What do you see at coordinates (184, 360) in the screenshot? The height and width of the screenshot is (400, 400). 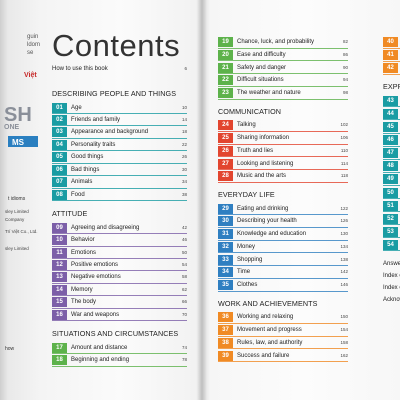 I see `entry-page: 78` at bounding box center [184, 360].